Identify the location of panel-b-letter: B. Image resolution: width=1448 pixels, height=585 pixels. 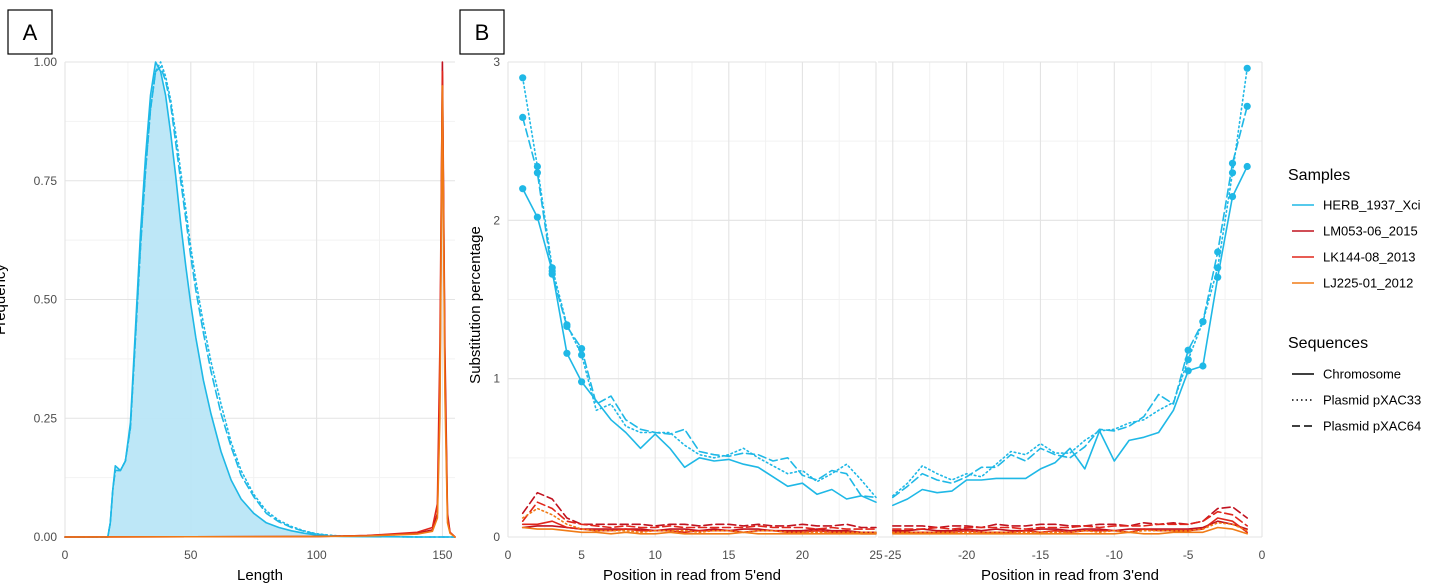
(482, 32).